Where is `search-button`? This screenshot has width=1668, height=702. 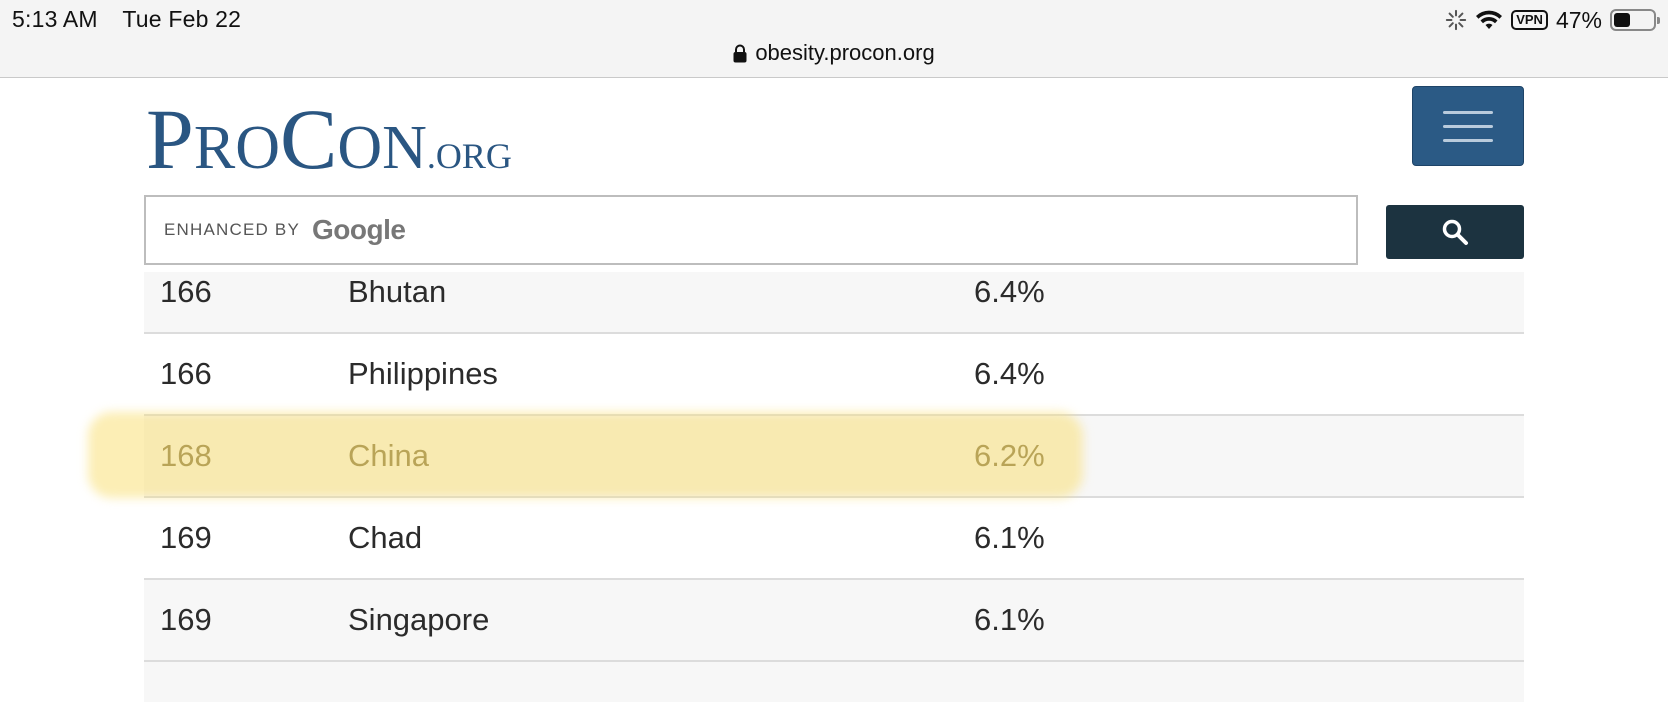
search-button is located at coordinates (1455, 232).